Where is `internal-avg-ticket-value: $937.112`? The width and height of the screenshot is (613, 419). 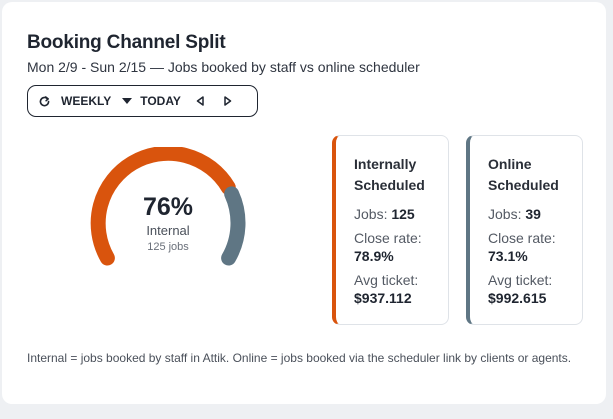
internal-avg-ticket-value: $937.112 is located at coordinates (383, 298).